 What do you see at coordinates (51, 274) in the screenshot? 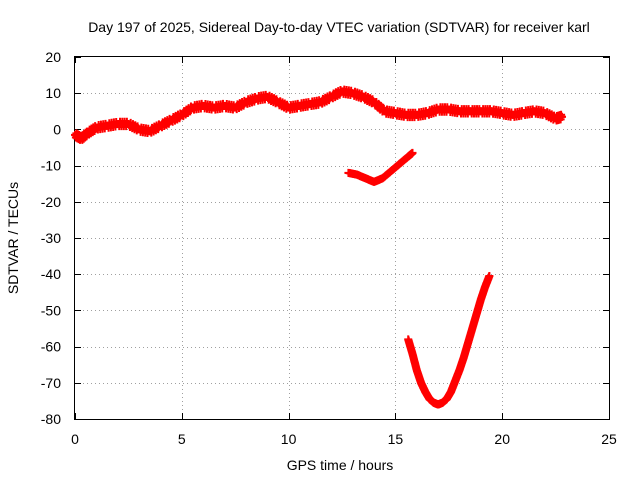
I see `y-tick-label: -40` at bounding box center [51, 274].